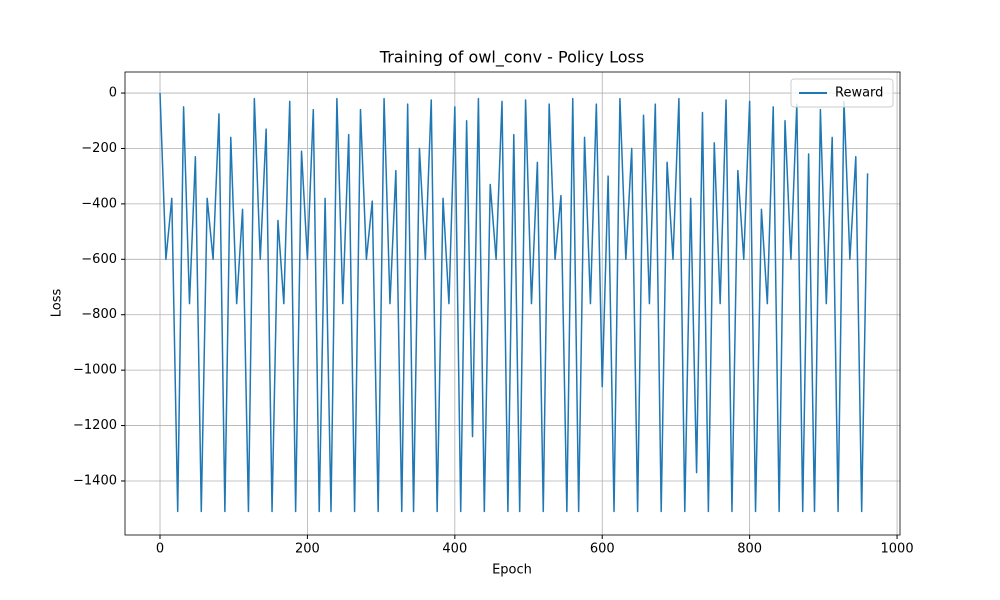  I want to click on y-tick-label: −200, so click(99, 148).